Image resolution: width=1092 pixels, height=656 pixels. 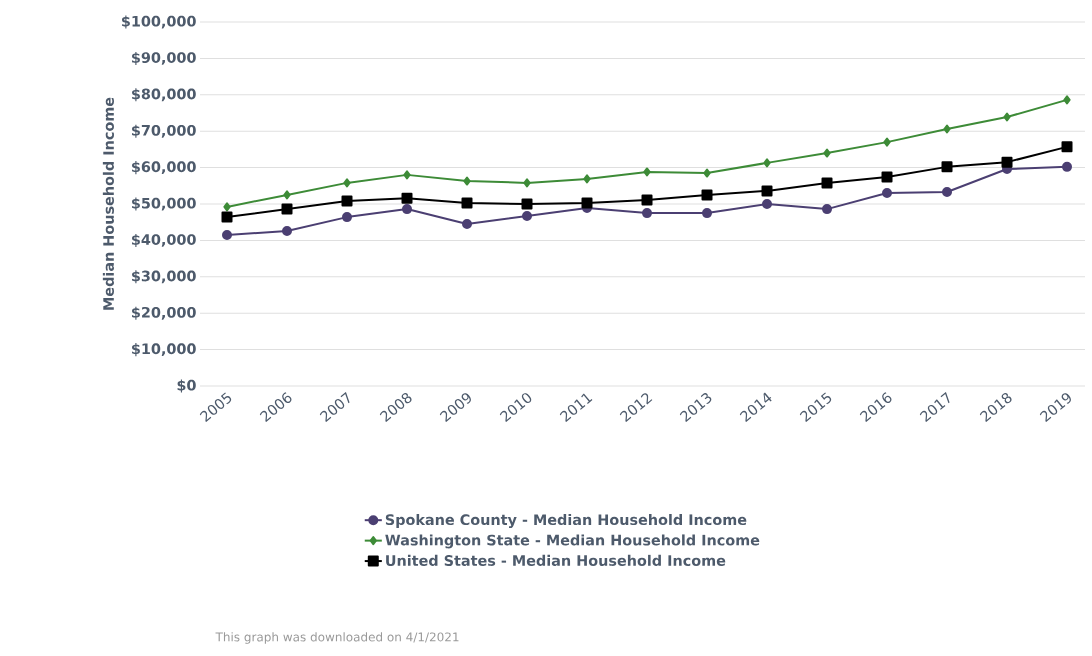 I want to click on y-tick-label: $80,000, so click(x=164, y=95).